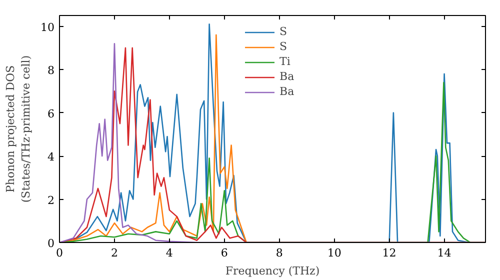 The image size is (500, 280). What do you see at coordinates (334, 253) in the screenshot?
I see `x-tick-label: 10` at bounding box center [334, 253].